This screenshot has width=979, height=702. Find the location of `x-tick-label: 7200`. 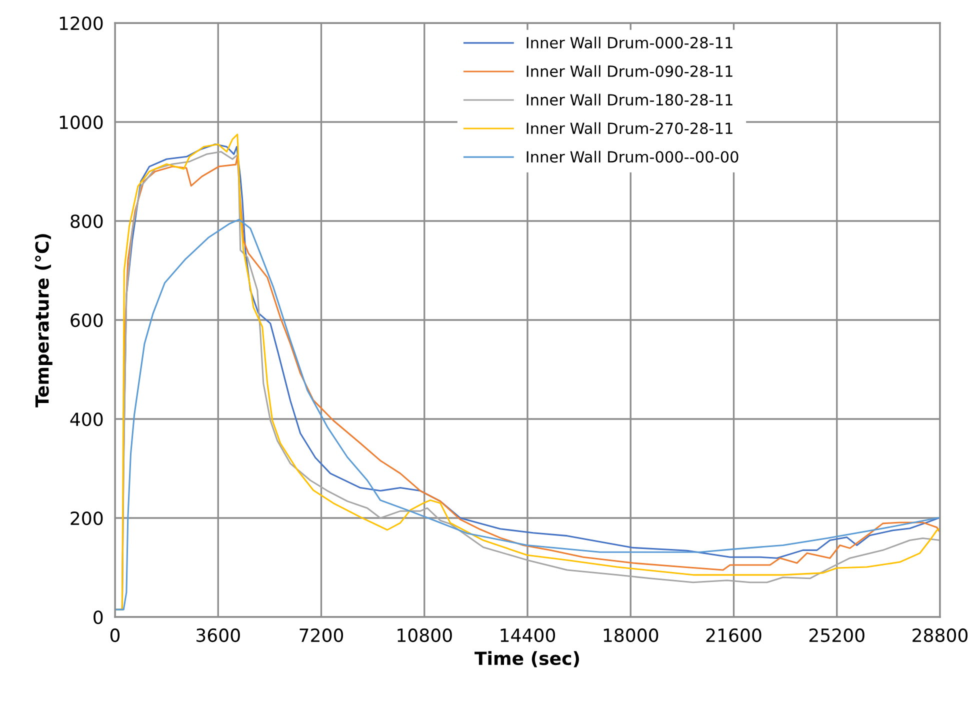

x-tick-label: 7200 is located at coordinates (322, 635).